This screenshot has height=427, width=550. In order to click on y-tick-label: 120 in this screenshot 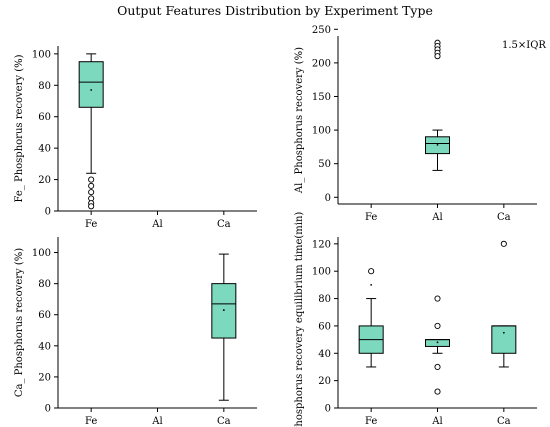, I will do `click(321, 244)`.